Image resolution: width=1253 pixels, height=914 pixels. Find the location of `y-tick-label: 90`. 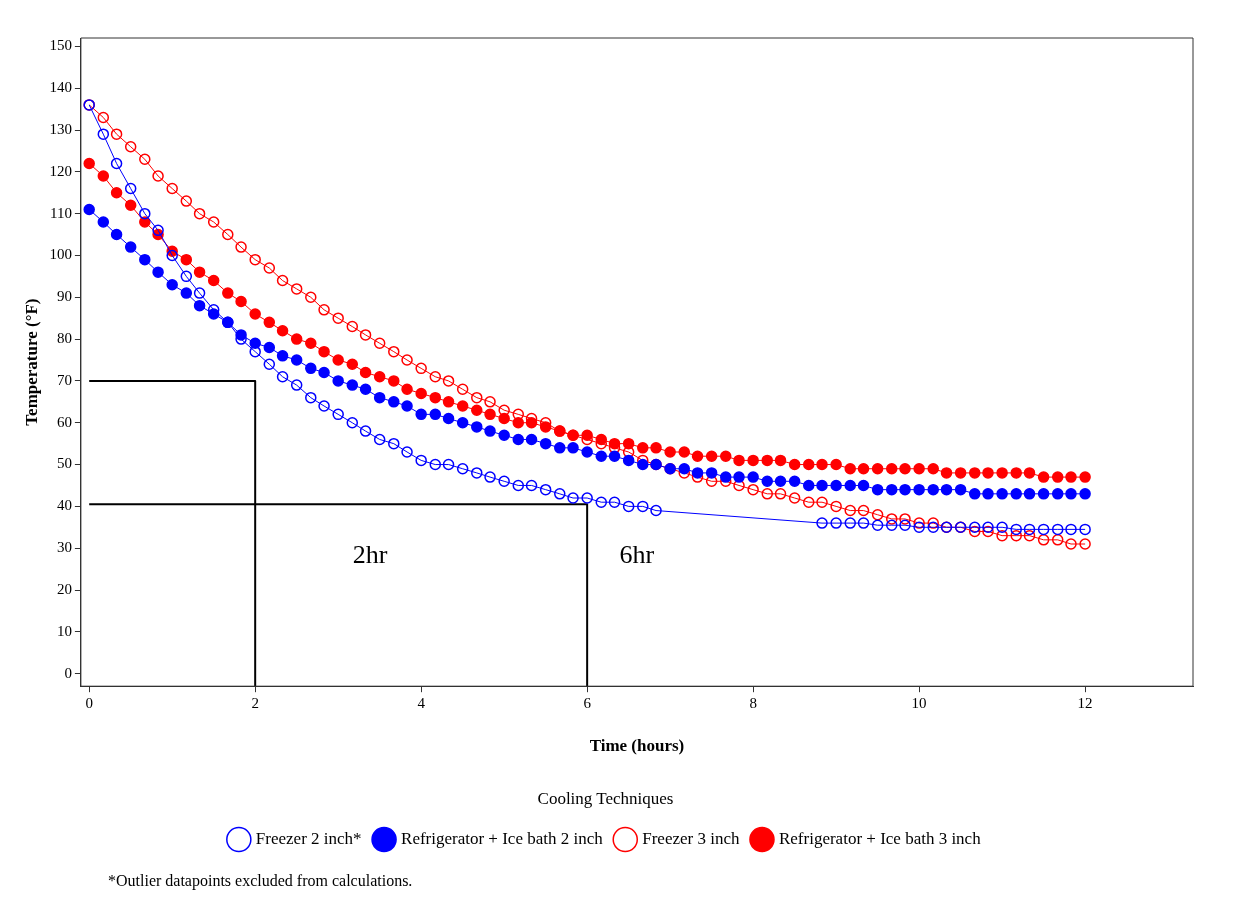

y-tick-label: 90 is located at coordinates (64, 296).